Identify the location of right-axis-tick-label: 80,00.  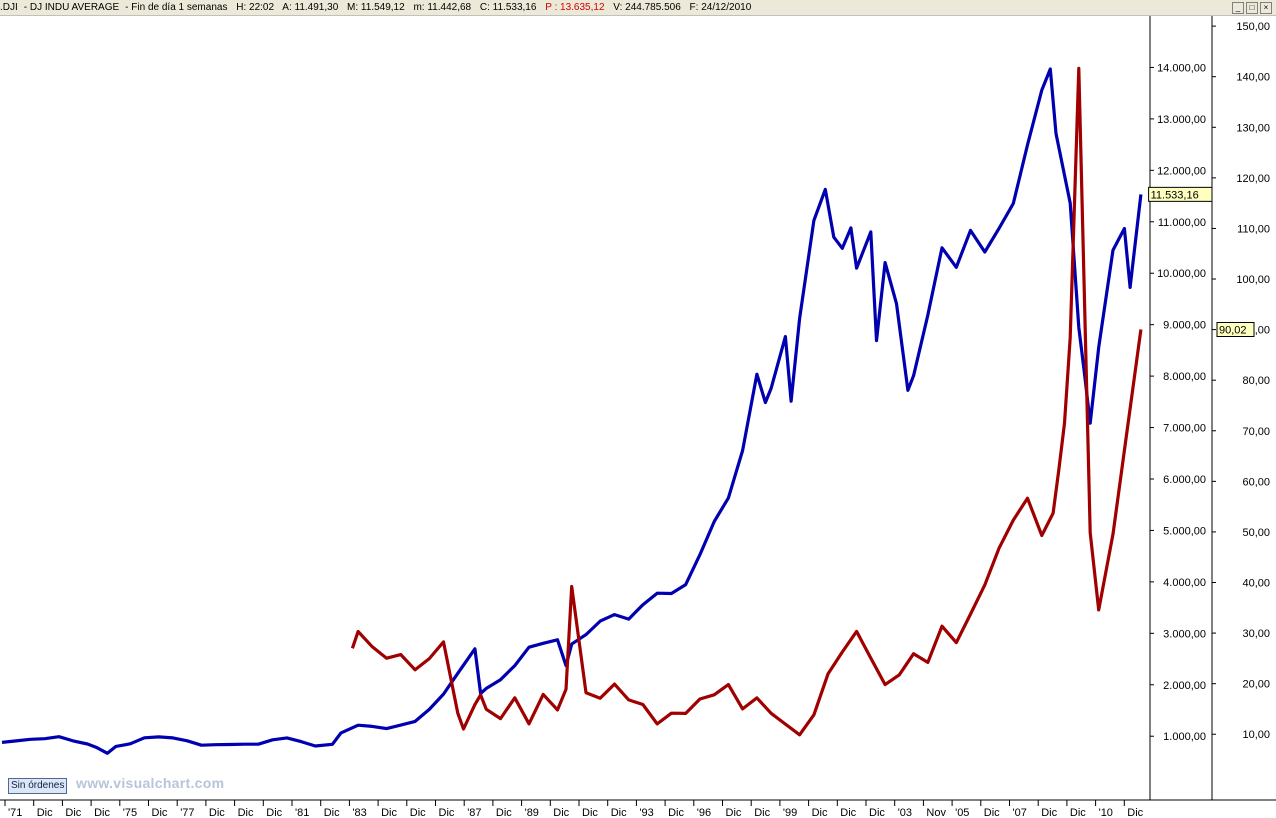
(1256, 381).